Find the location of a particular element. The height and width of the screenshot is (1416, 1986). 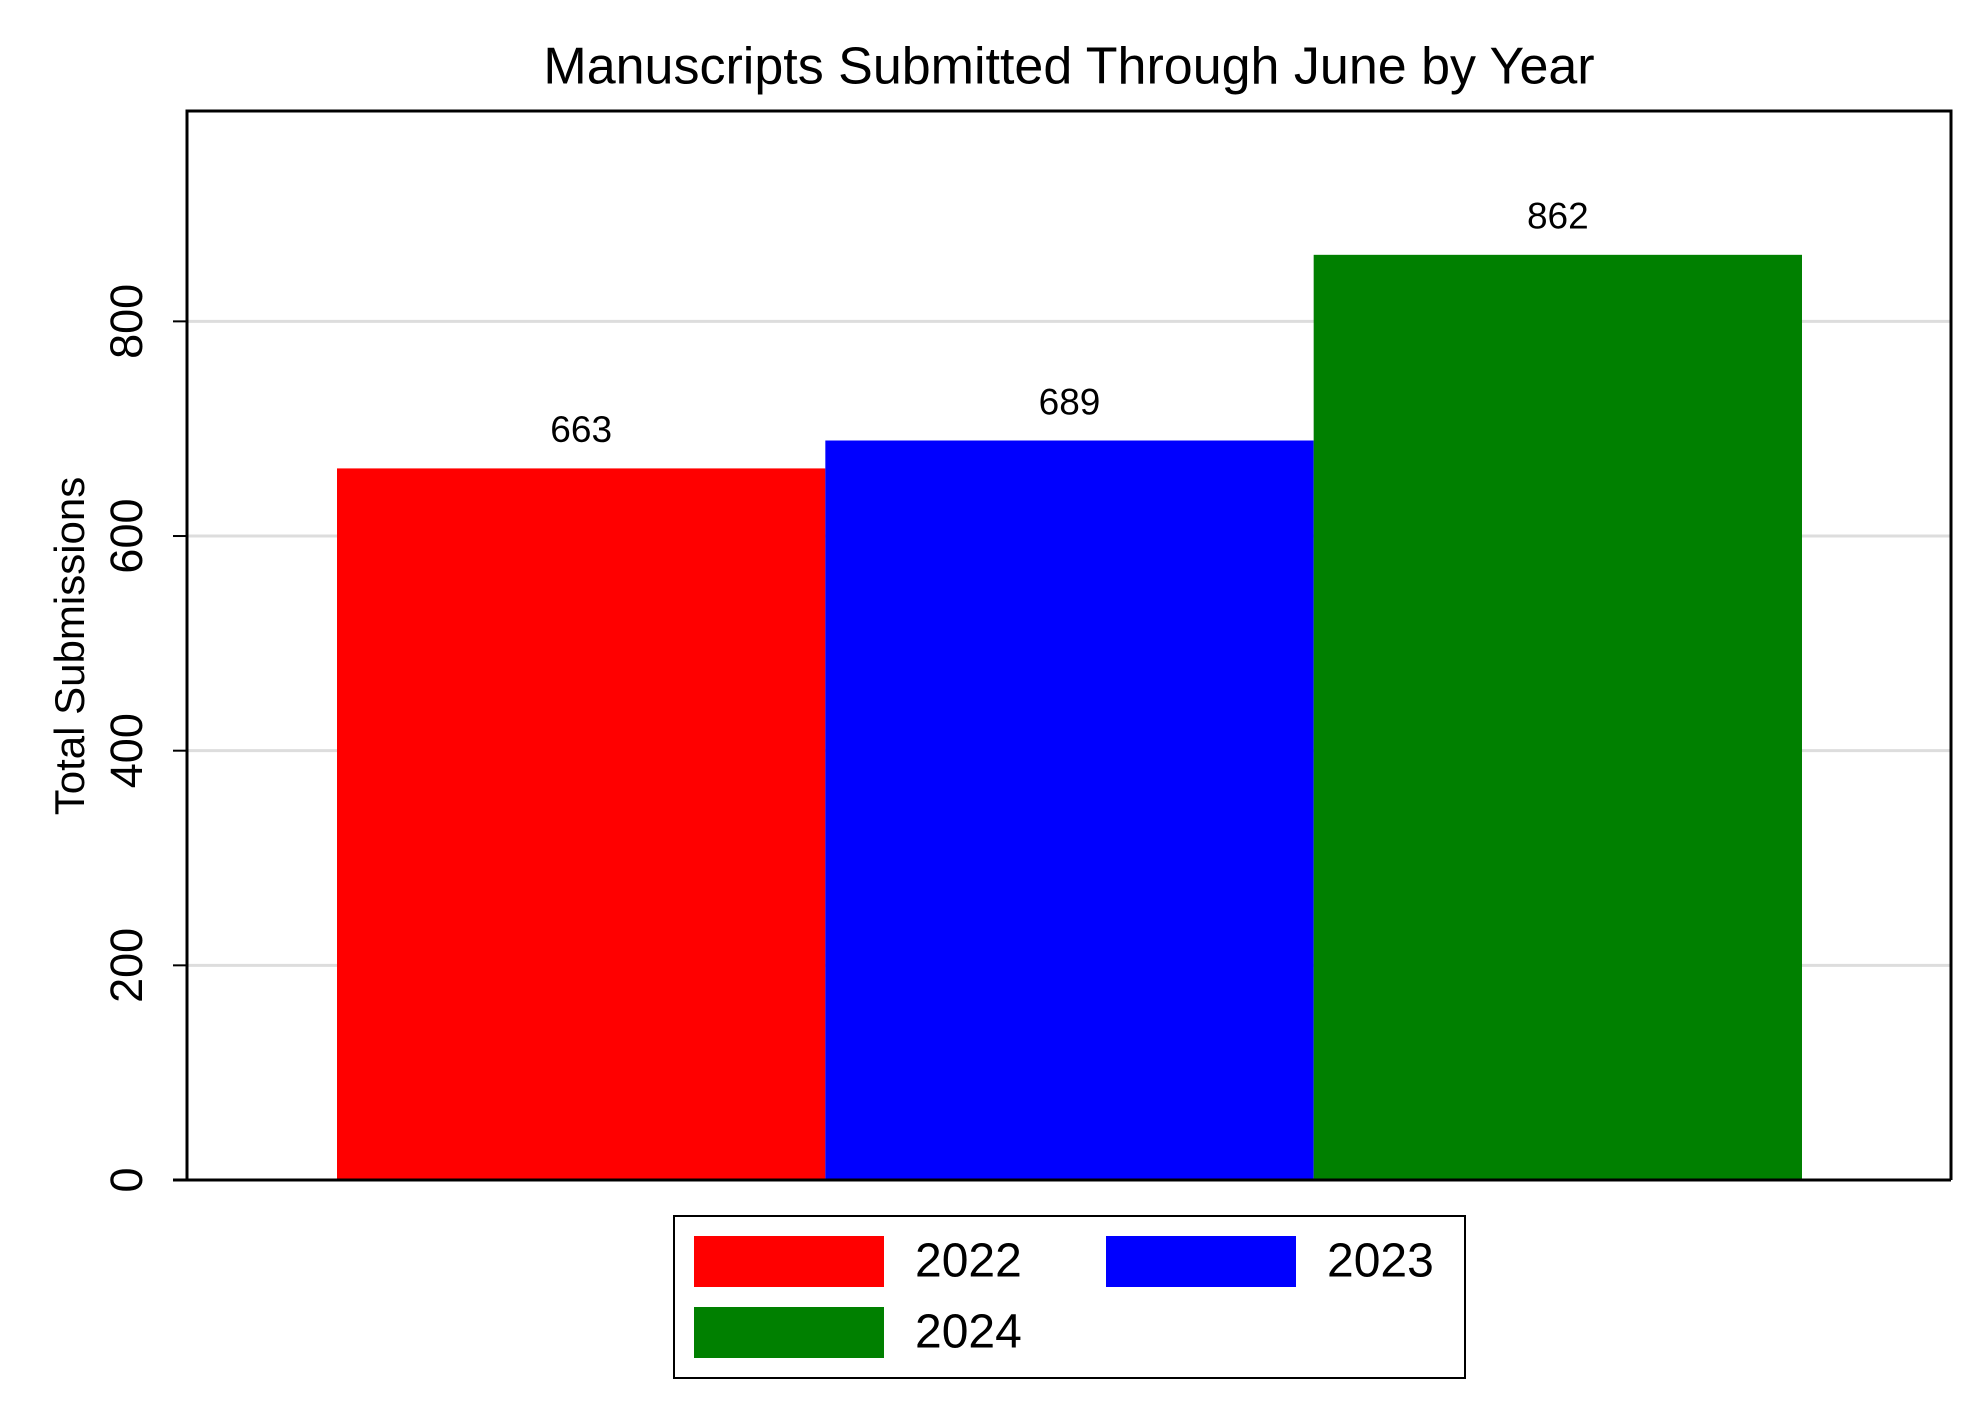

y-axis-label: Total Submissions is located at coordinates (69, 646).